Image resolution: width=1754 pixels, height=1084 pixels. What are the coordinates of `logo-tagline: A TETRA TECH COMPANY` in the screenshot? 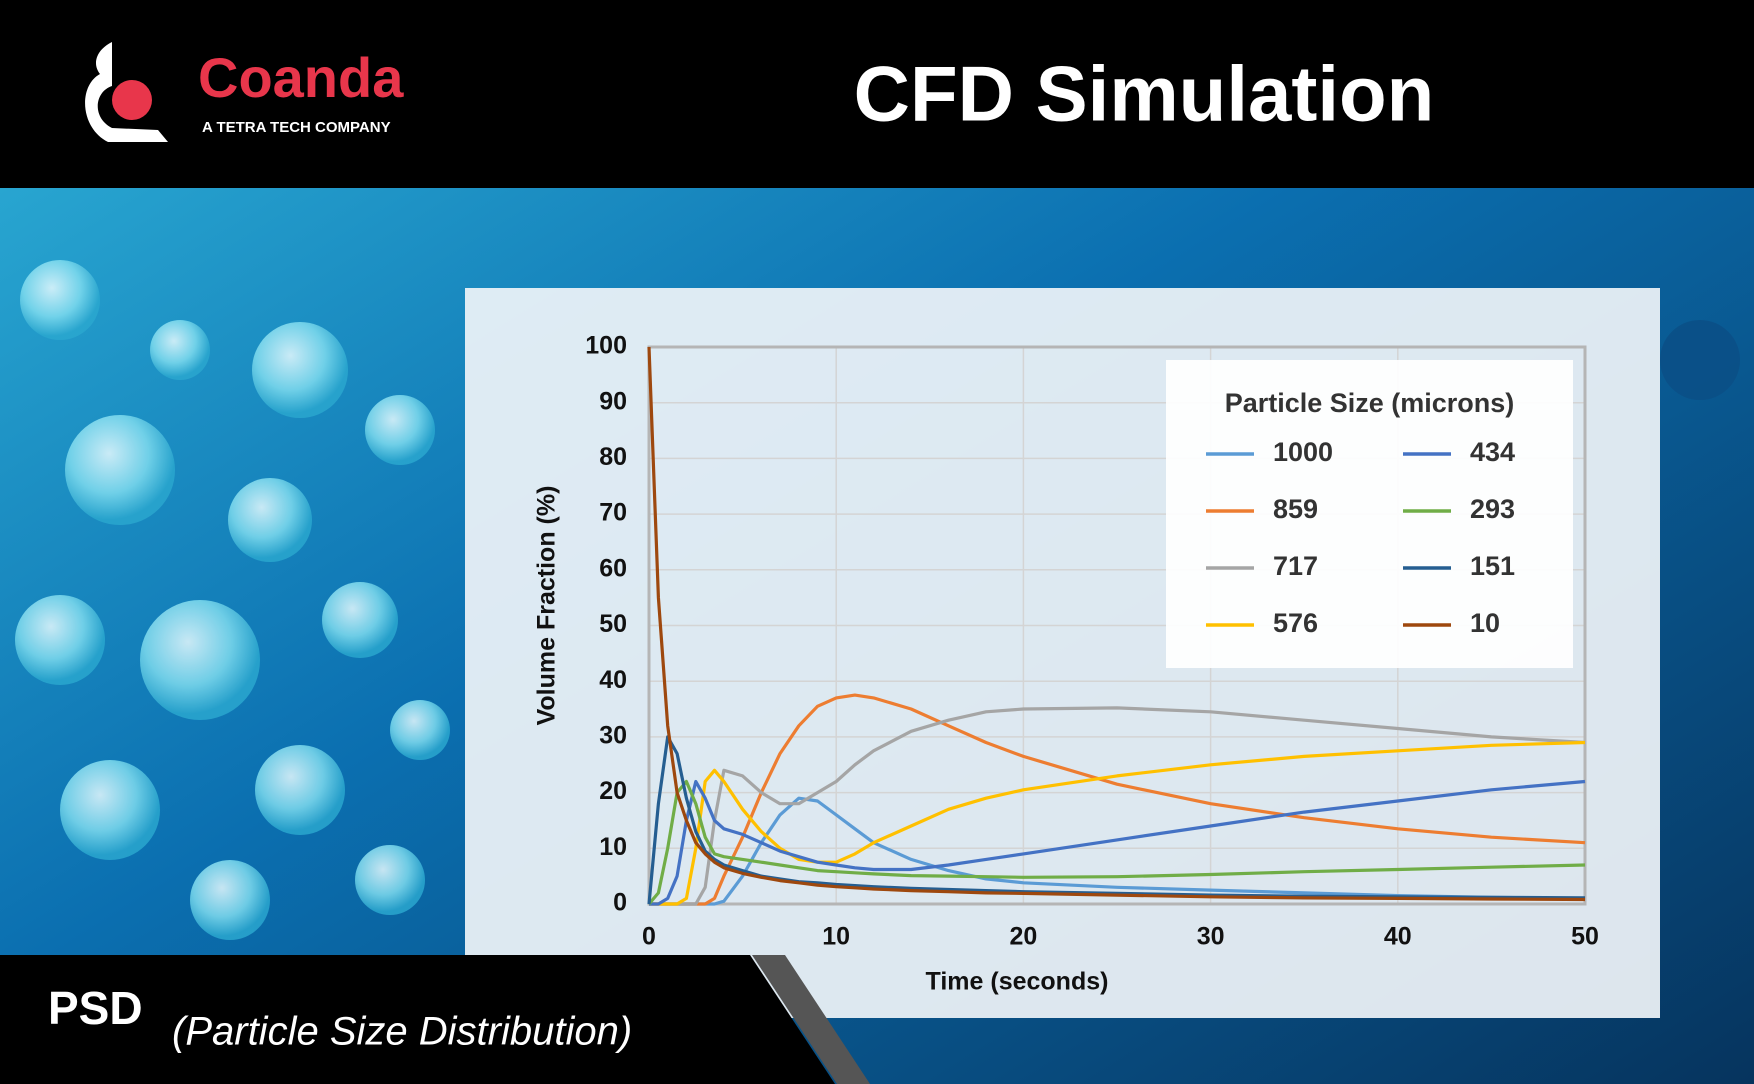 It's located at (296, 127).